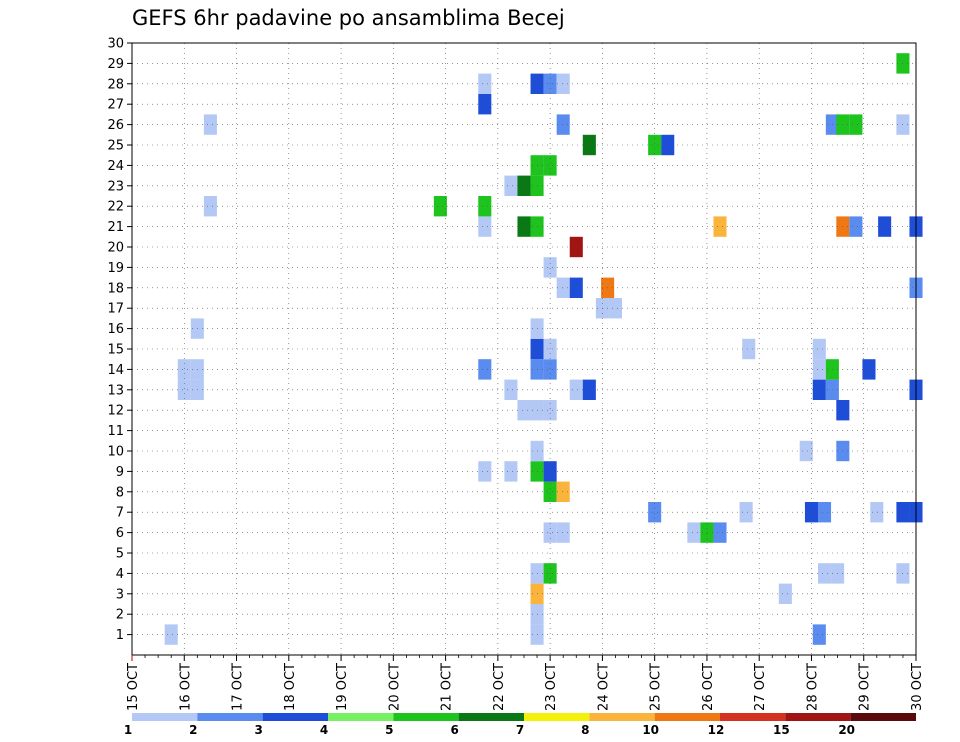 This screenshot has height=742, width=960. I want to click on x-tick-label: 27 OCT, so click(760, 687).